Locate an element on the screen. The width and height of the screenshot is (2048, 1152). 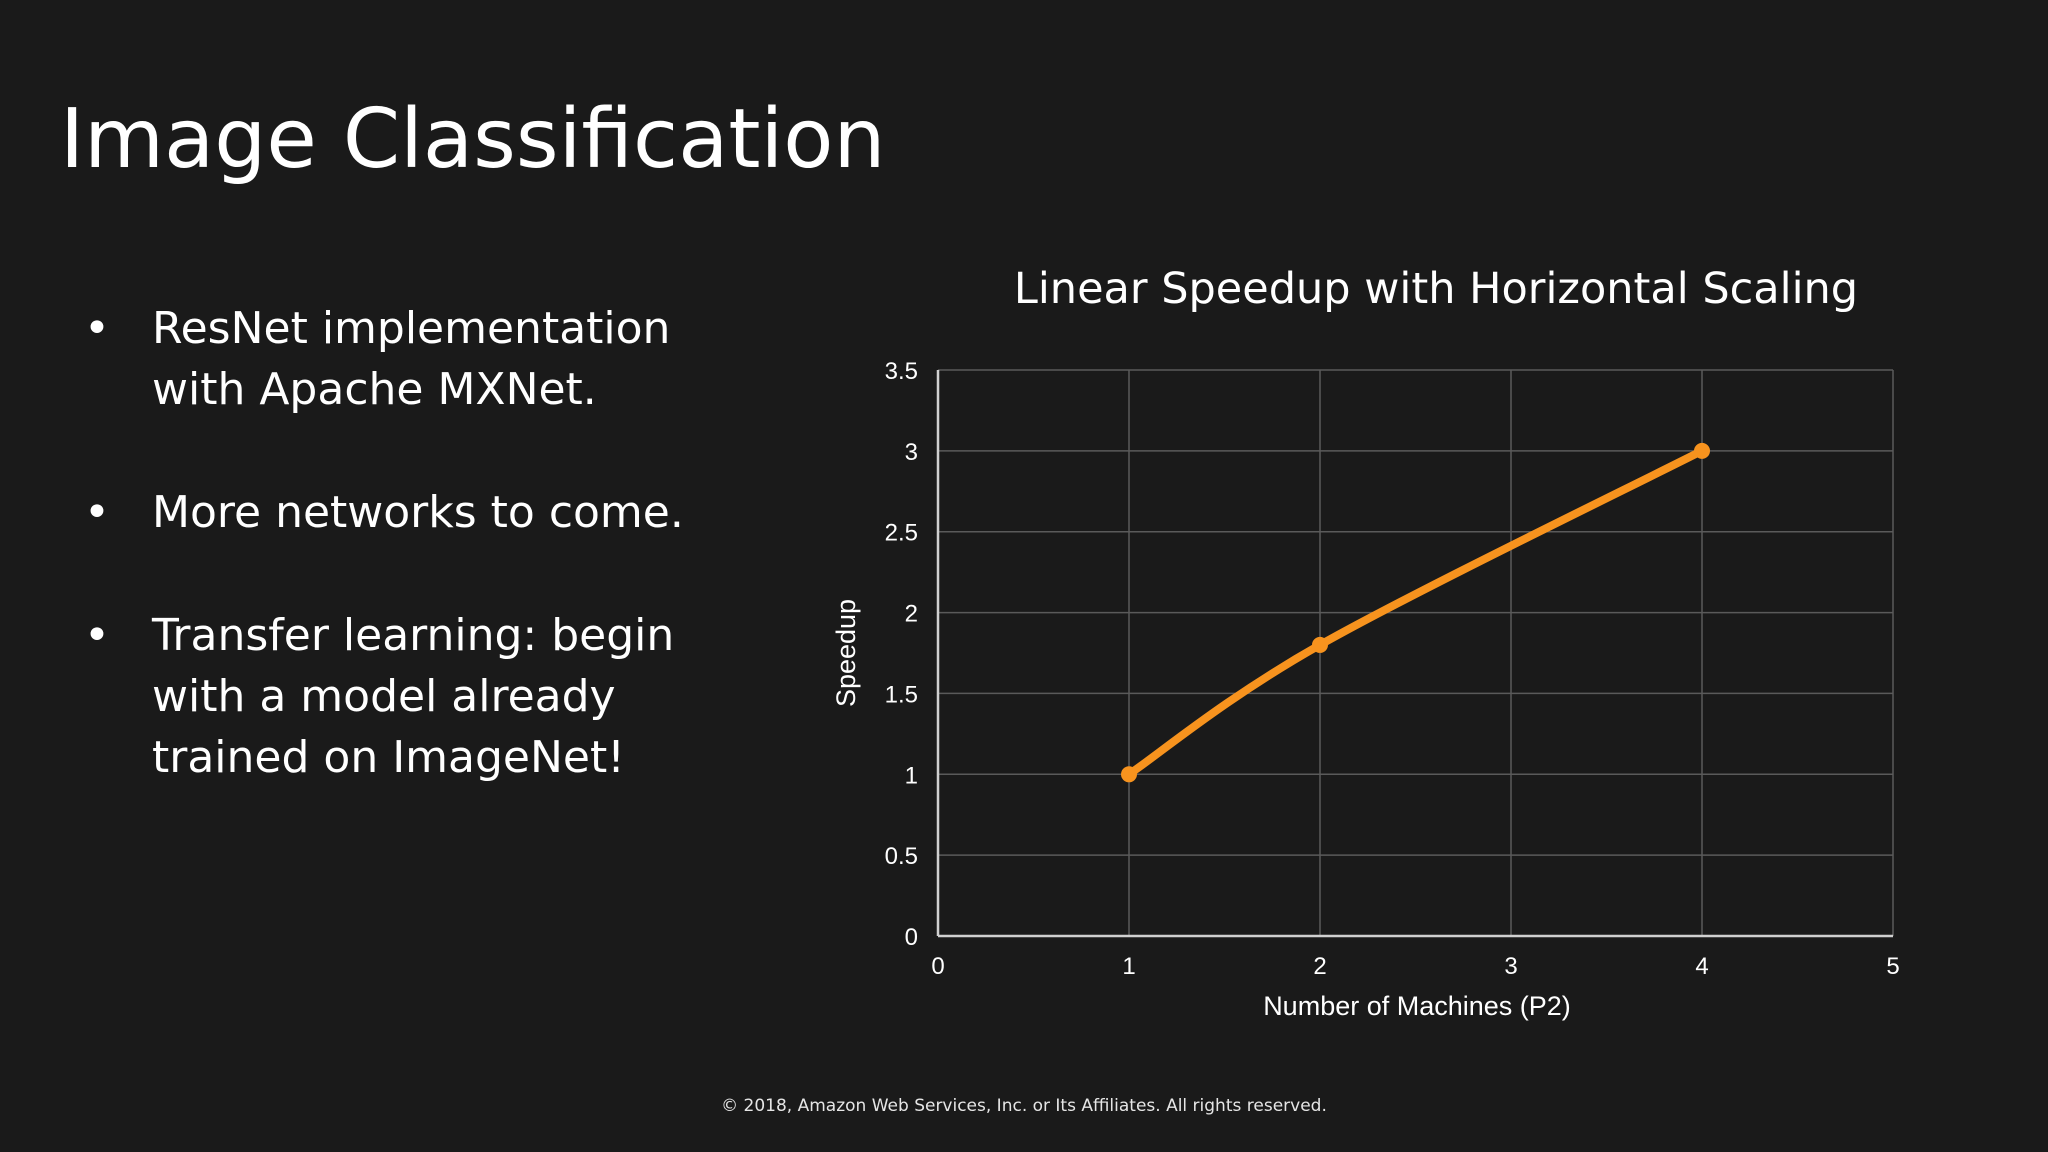
chart-title: Linear Speedup with Horizontal Scaling is located at coordinates (1436, 289).